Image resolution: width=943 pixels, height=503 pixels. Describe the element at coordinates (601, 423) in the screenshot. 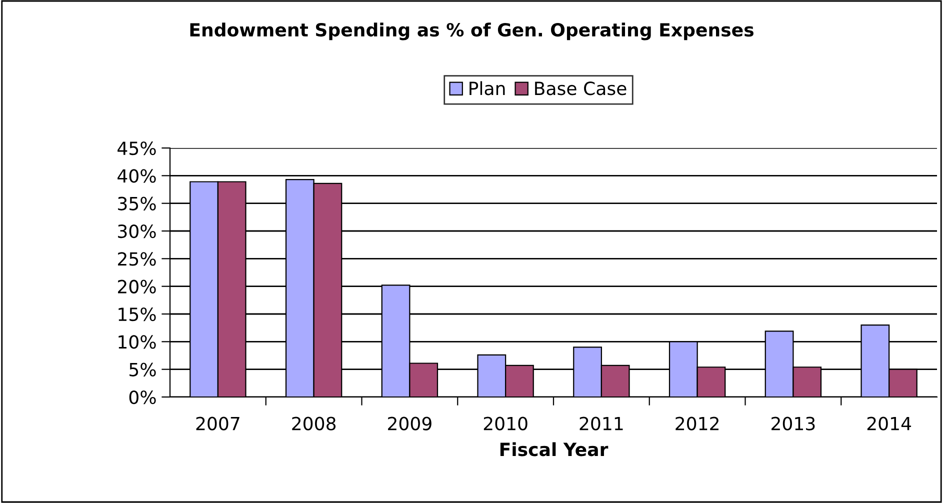

I see `x-tick-label: 2011` at that location.